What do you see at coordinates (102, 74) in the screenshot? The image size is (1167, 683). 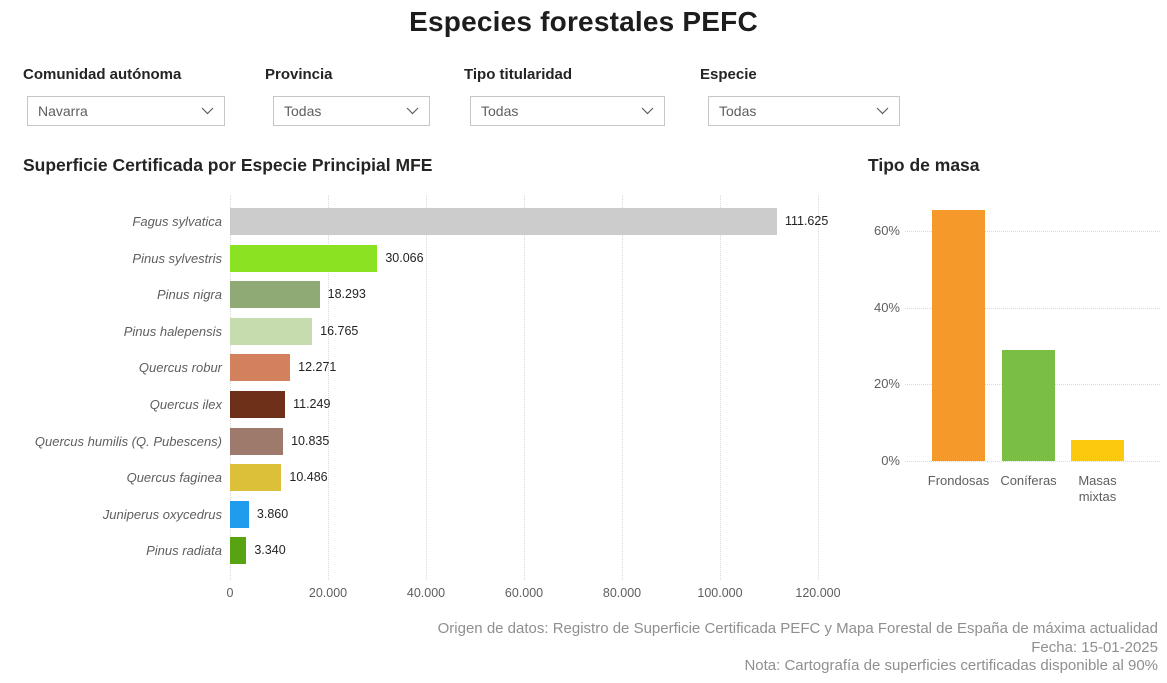 I see `slicer-label: Comunidad autónoma` at bounding box center [102, 74].